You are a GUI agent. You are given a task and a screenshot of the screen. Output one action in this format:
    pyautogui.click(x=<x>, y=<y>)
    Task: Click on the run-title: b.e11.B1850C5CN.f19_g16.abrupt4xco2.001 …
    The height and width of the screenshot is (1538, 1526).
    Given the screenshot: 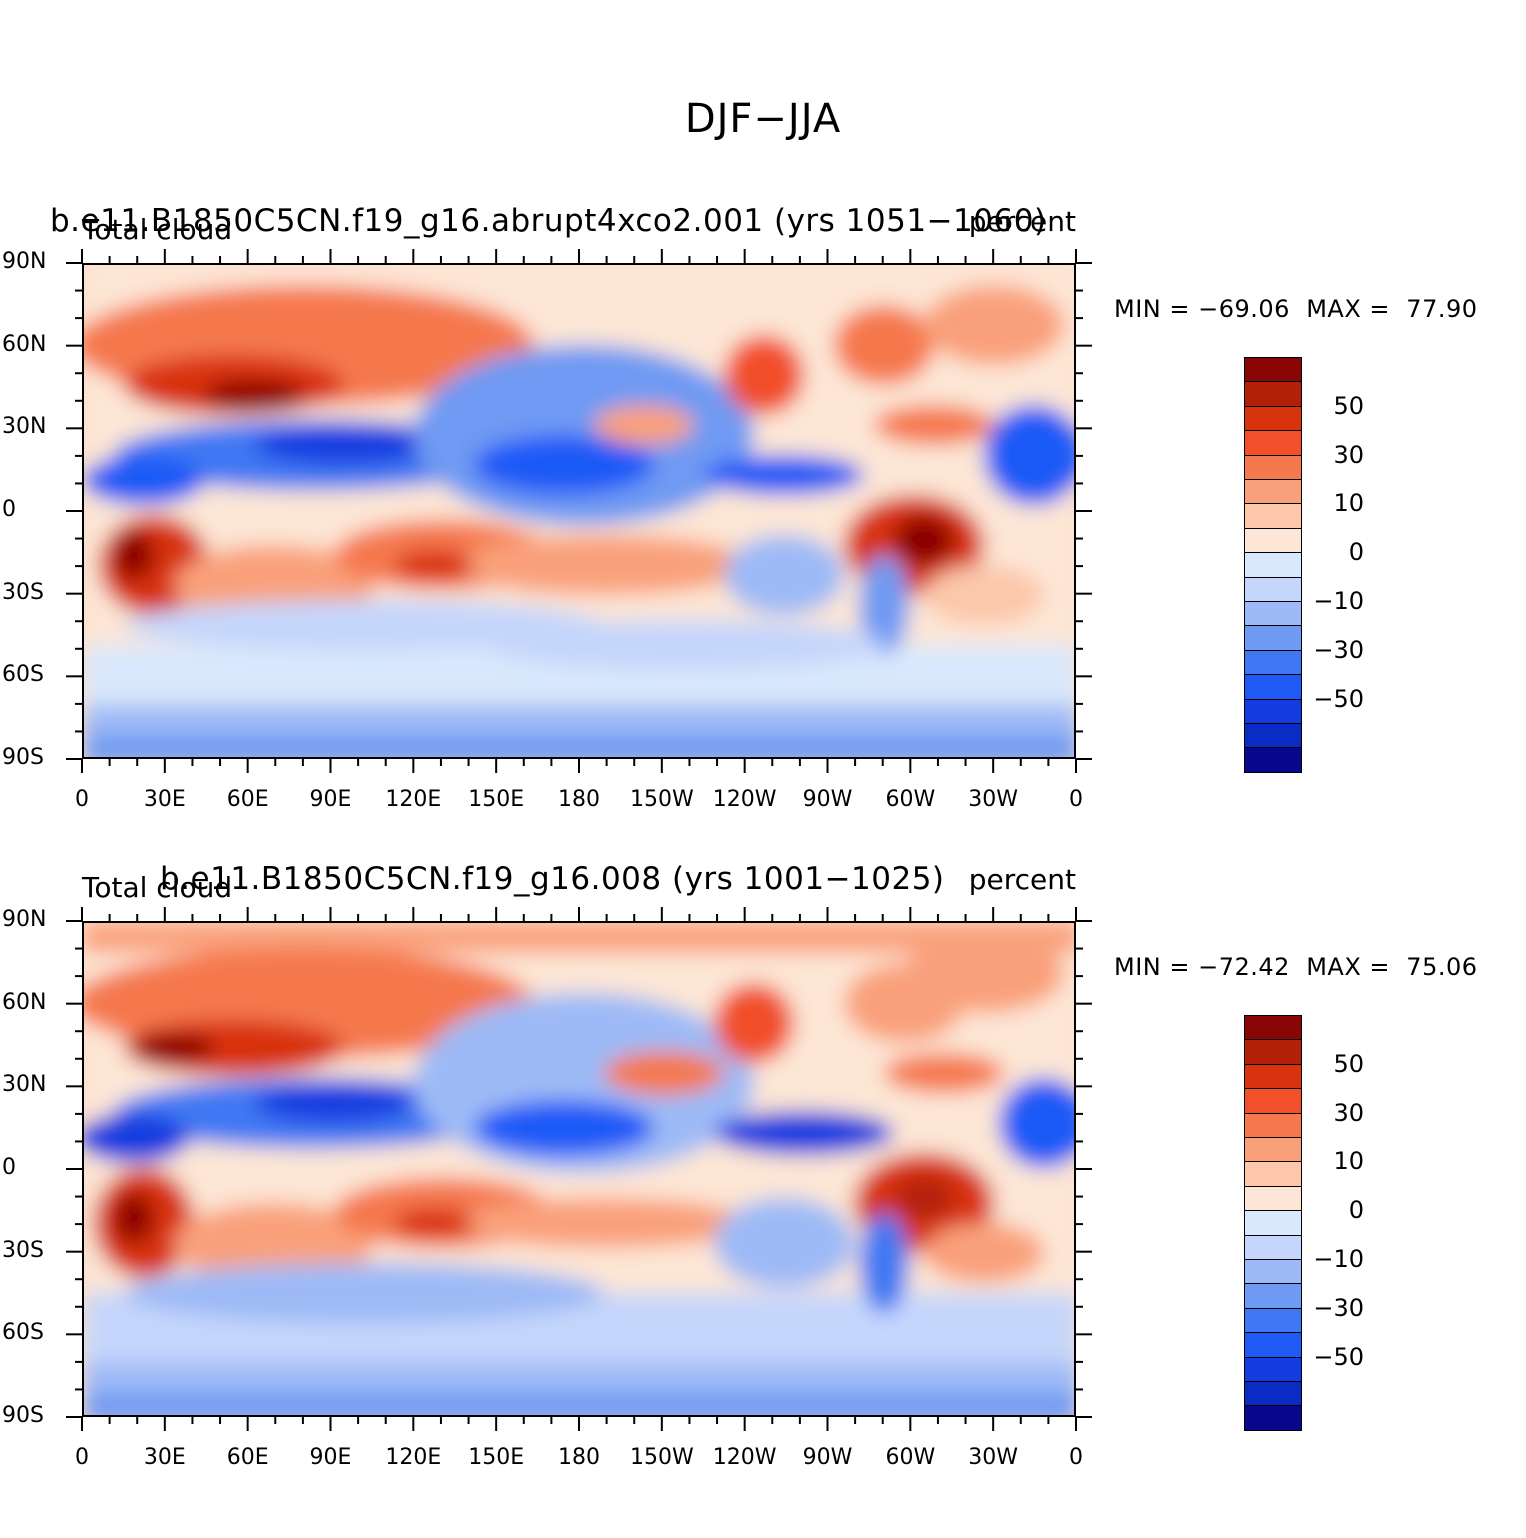 What is the action you would take?
    pyautogui.click(x=548, y=221)
    